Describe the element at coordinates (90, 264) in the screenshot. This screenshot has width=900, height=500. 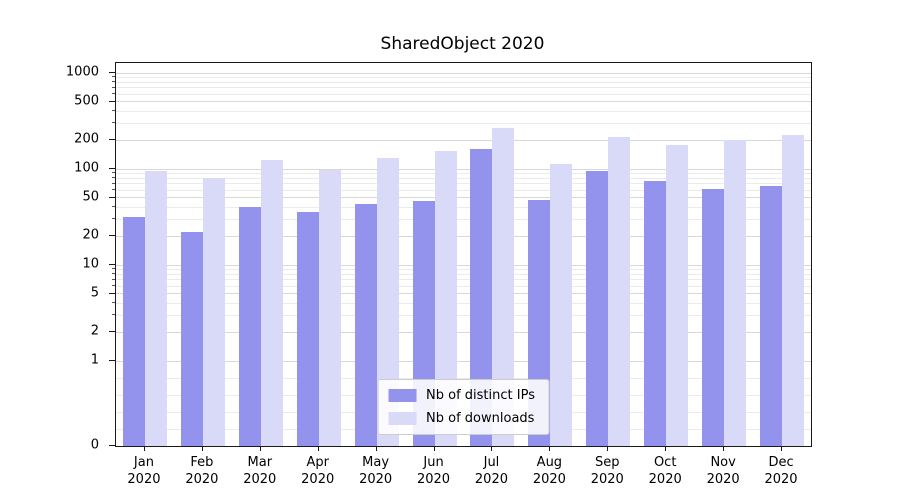
I see `y-tick-label: 10` at that location.